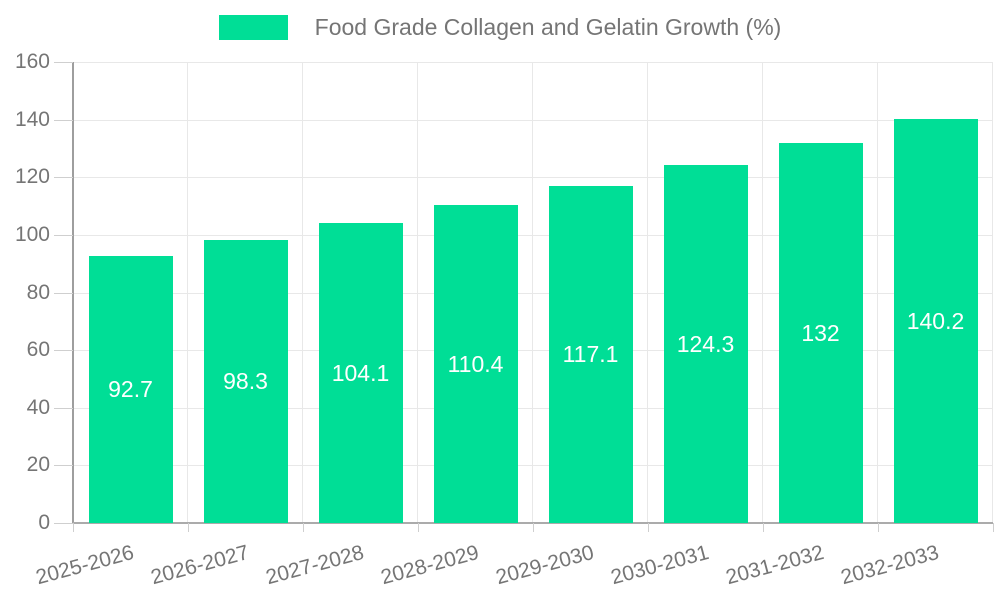 Image resolution: width=1000 pixels, height=600 pixels. I want to click on x-axis-tick-label: 2031-2032, so click(775, 565).